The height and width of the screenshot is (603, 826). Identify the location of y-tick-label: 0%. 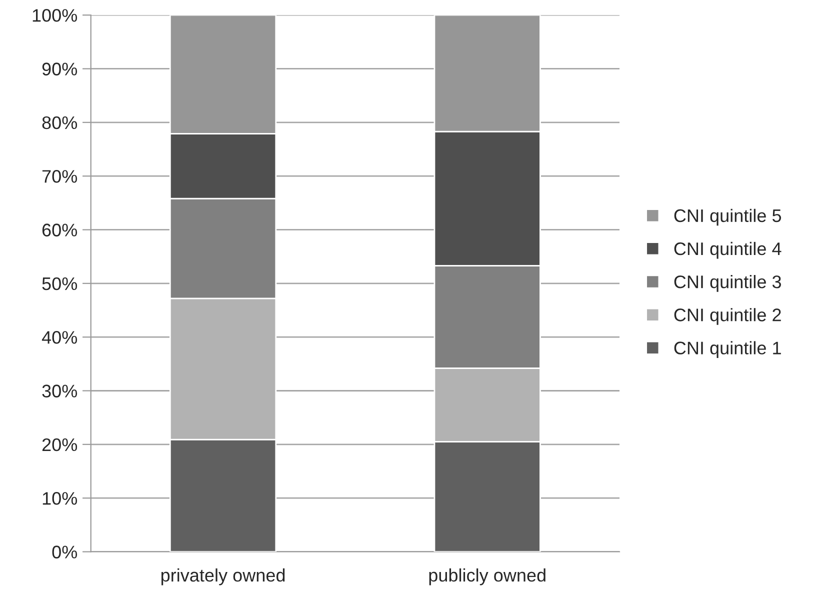
(65, 552).